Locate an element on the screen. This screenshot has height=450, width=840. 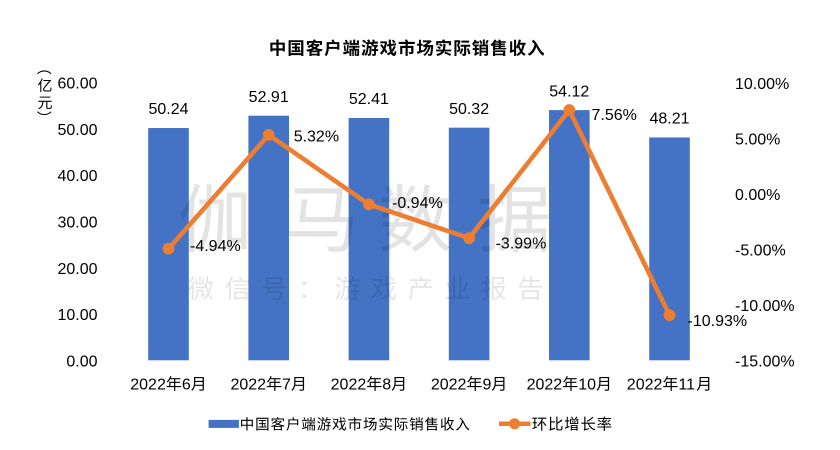
svg-text: 10.00 is located at coordinates (77, 315).